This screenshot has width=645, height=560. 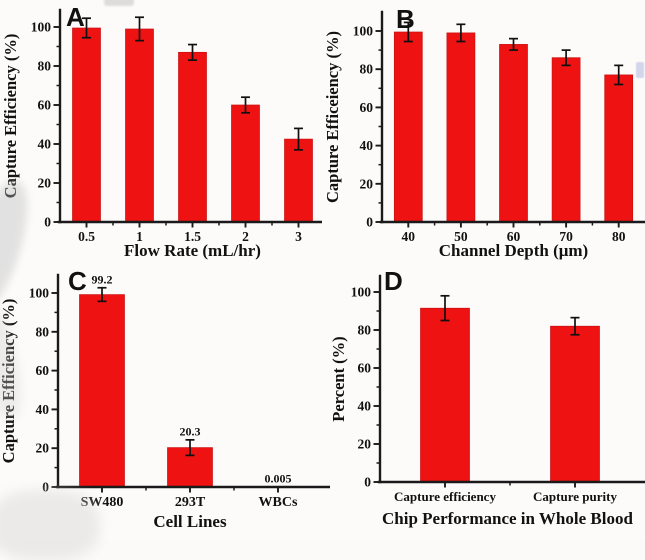 What do you see at coordinates (619, 236) in the screenshot?
I see `x-tick-label: 80` at bounding box center [619, 236].